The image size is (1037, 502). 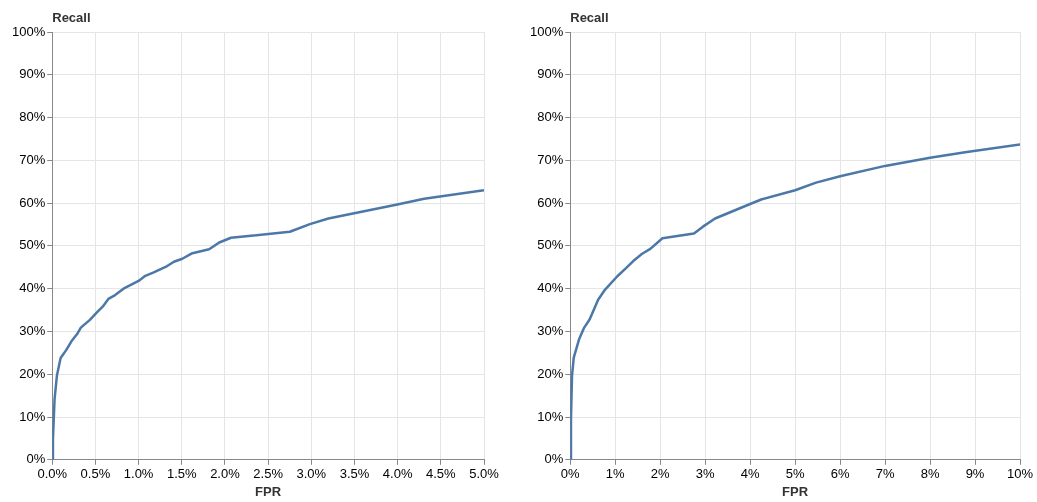 What do you see at coordinates (441, 474) in the screenshot?
I see `x-tick-label: 4.5%` at bounding box center [441, 474].